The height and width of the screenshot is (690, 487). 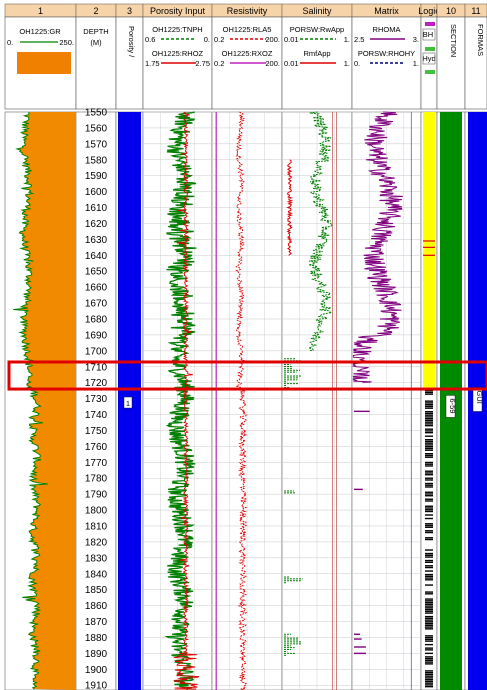 What do you see at coordinates (359, 39) in the screenshot?
I see `curve-scale-min: 2.5` at bounding box center [359, 39].